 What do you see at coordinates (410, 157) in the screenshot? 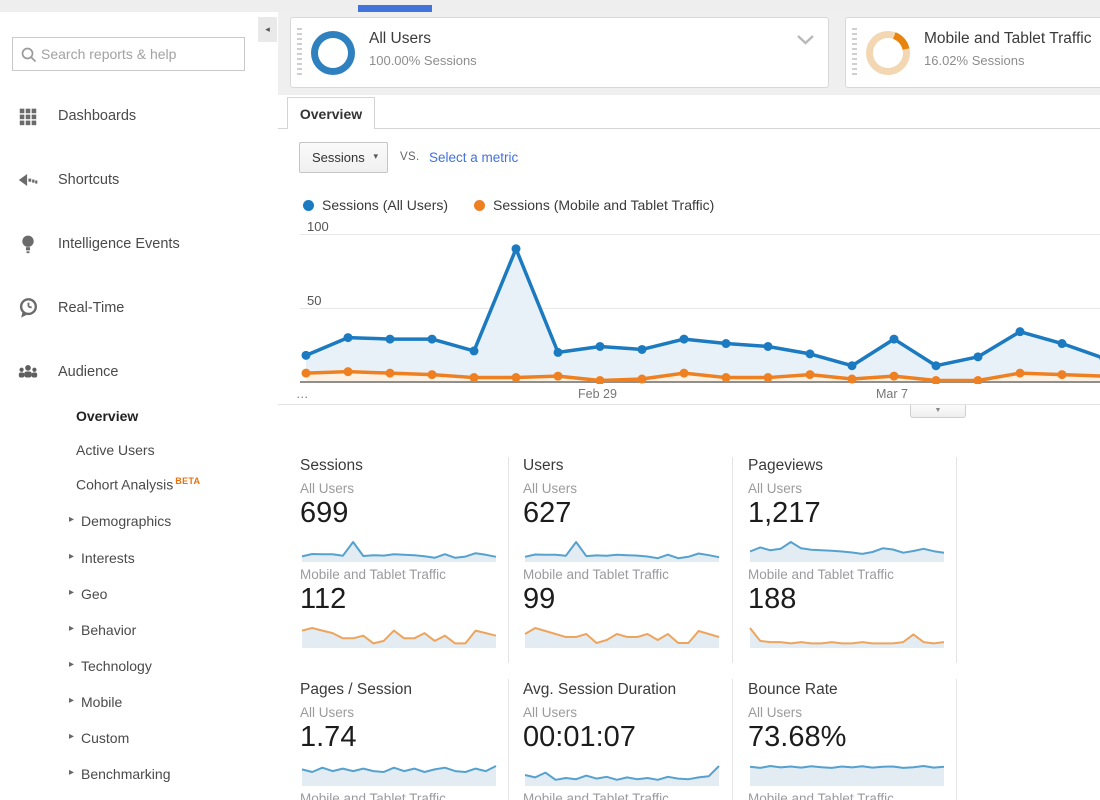
I see `vs-label: VS.` at bounding box center [410, 157].